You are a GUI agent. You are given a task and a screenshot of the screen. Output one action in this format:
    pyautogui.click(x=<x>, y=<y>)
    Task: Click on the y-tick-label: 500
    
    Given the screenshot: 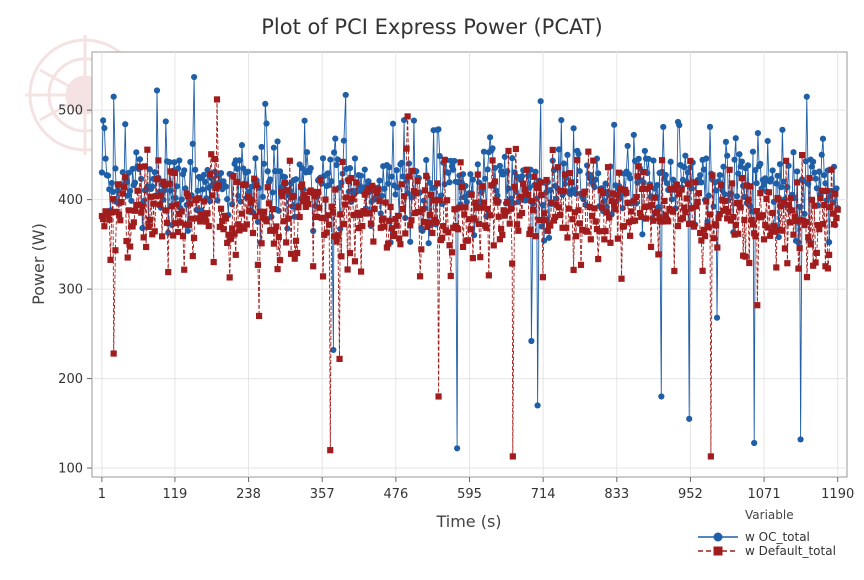 What is the action you would take?
    pyautogui.click(x=70, y=111)
    